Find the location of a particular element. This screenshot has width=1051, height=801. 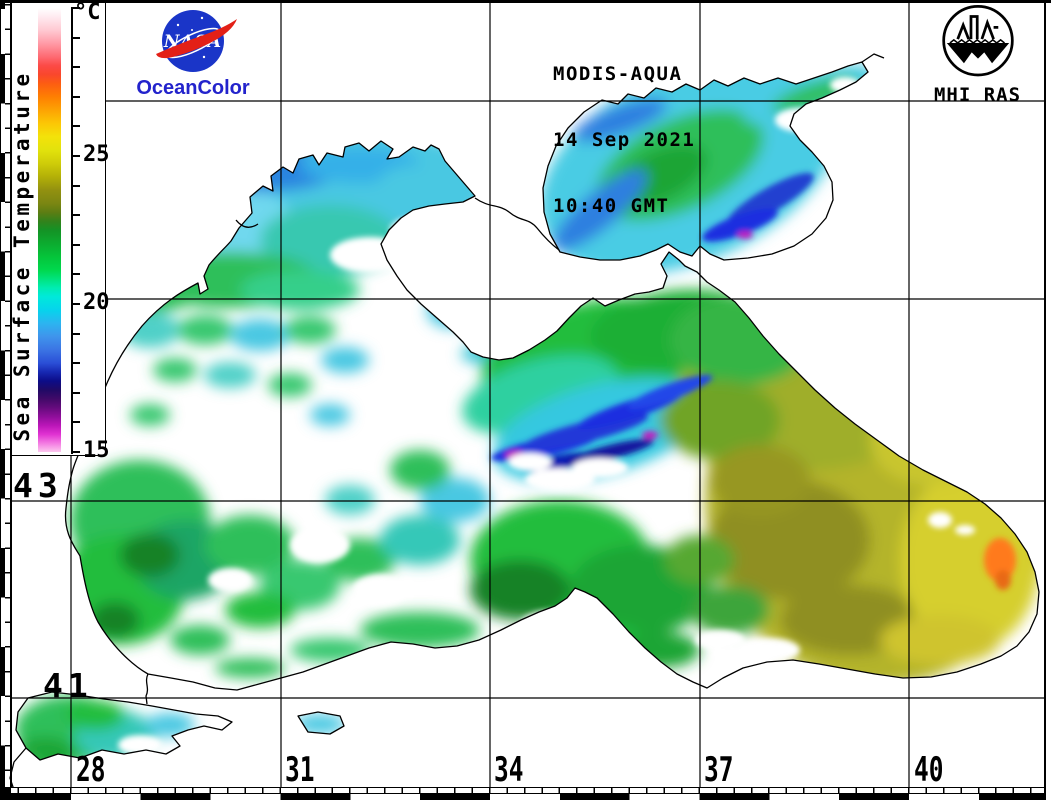

colorbar-ticks: 25 20 15 is located at coordinates (60, 233).